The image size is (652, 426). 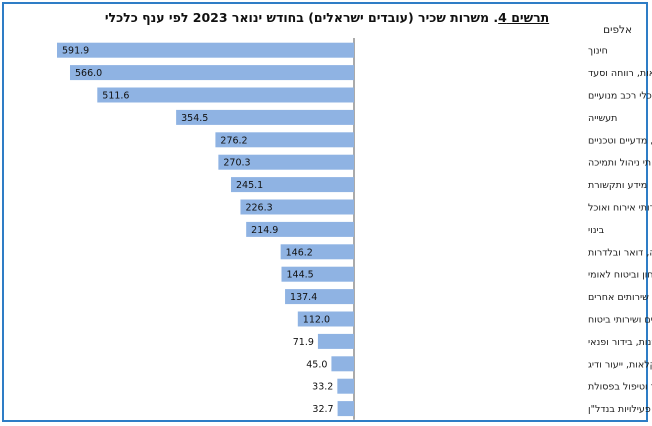 I want to click on value-label: 33.2, so click(x=322, y=387).